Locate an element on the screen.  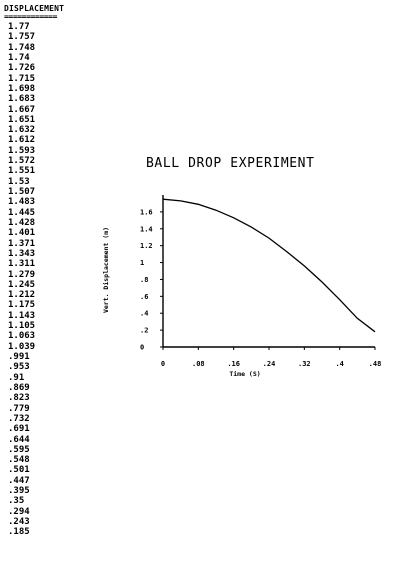
chart-ticks is located at coordinates (268, 280).